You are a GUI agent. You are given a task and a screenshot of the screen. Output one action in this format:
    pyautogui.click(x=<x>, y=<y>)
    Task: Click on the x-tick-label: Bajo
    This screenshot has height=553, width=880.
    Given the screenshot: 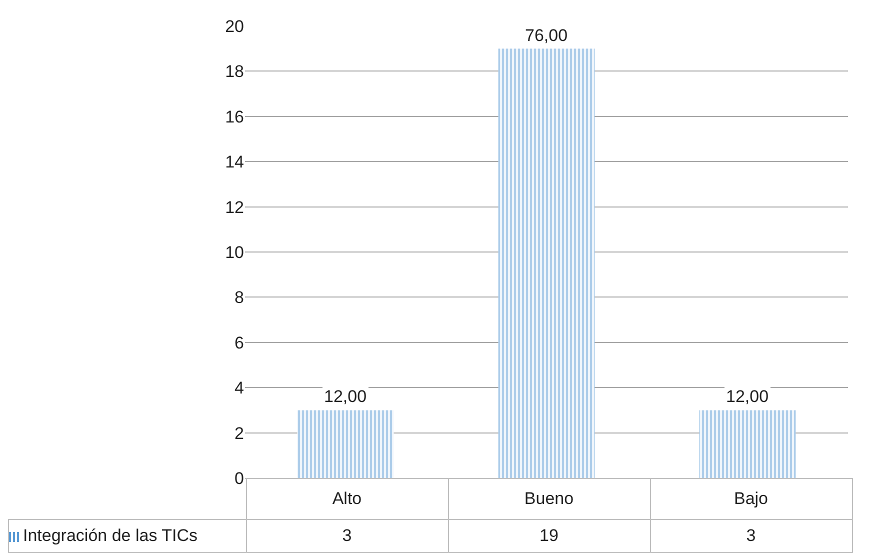 What is the action you would take?
    pyautogui.click(x=751, y=499)
    